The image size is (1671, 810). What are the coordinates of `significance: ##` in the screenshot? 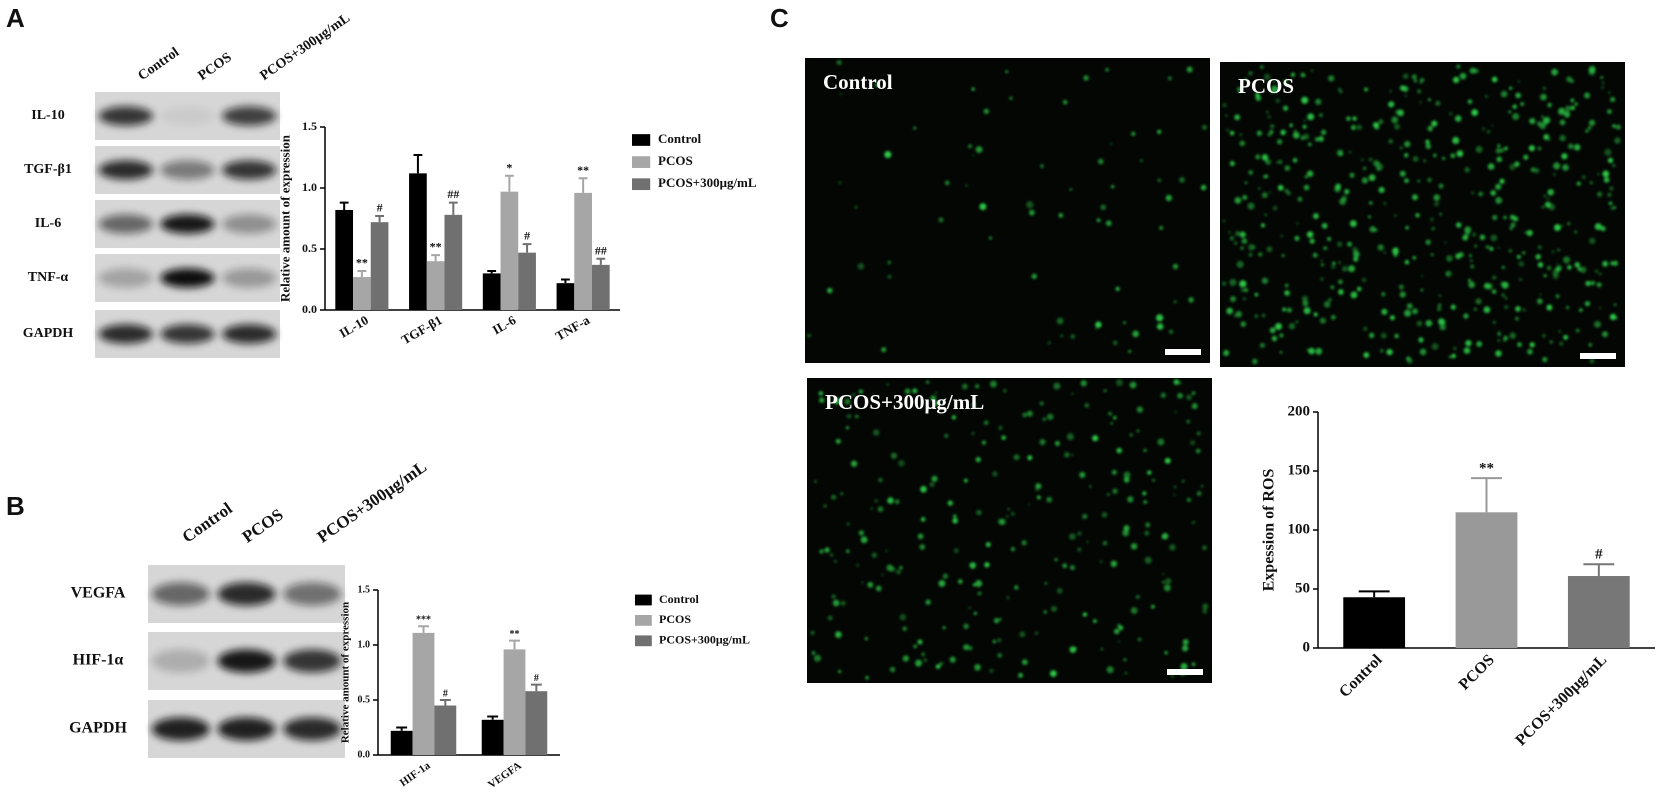 It's located at (453, 194).